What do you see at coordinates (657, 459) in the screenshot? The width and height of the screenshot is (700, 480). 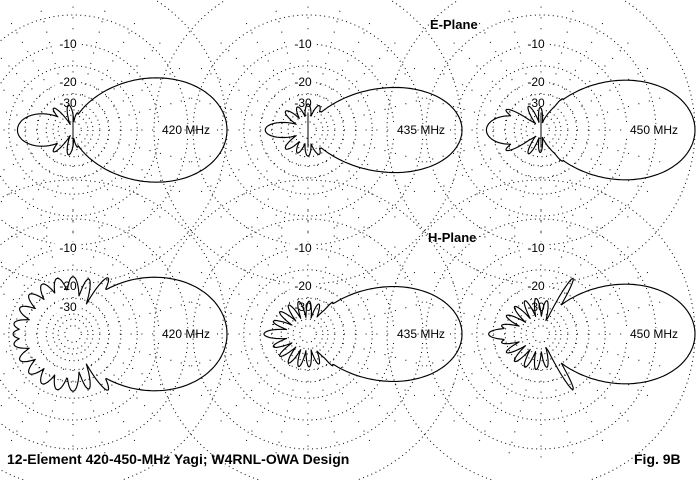 I see `figure-number: Fig. 9B` at bounding box center [657, 459].